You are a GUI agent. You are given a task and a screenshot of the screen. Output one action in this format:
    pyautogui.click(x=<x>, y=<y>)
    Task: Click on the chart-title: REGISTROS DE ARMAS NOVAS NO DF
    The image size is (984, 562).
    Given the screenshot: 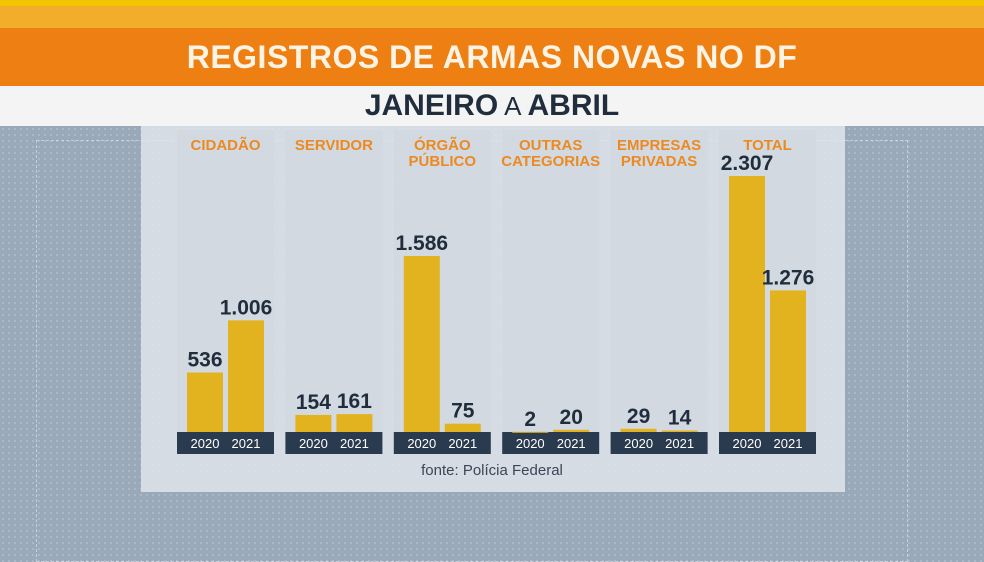 What is the action you would take?
    pyautogui.click(x=492, y=56)
    